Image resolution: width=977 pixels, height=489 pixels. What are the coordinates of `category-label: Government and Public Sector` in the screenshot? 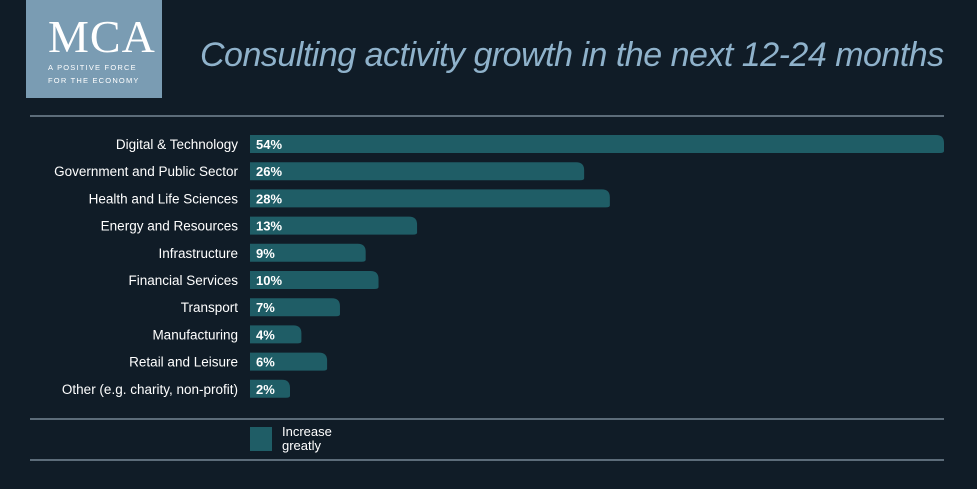 It's located at (146, 171).